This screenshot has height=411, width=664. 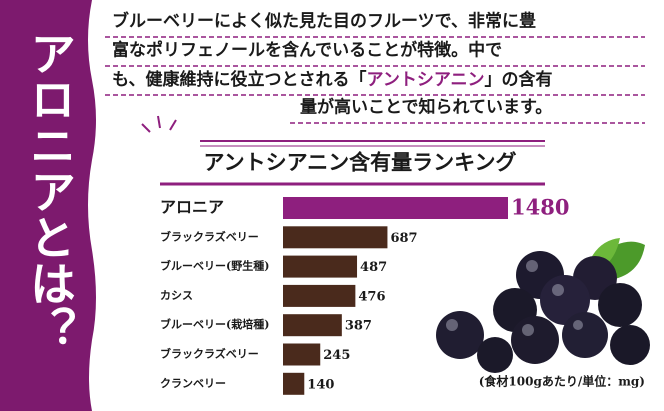 I want to click on sparkle, so click(x=159, y=124).